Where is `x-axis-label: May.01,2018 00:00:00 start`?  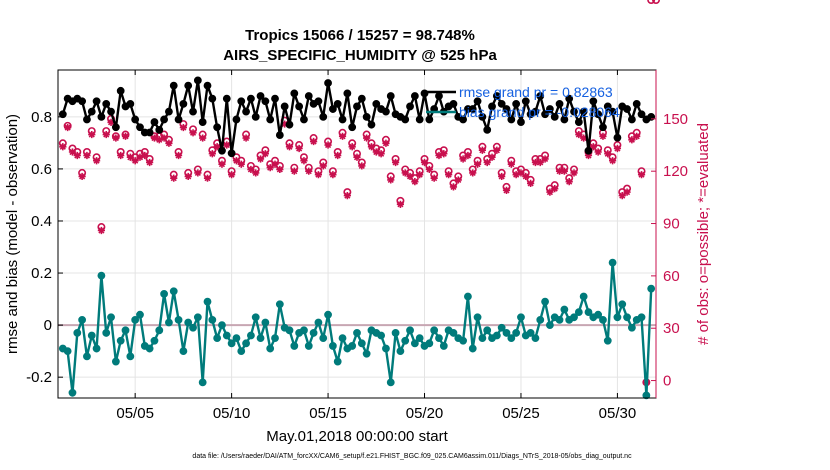
x-axis-label: May.01,2018 00:00:00 start is located at coordinates (357, 436).